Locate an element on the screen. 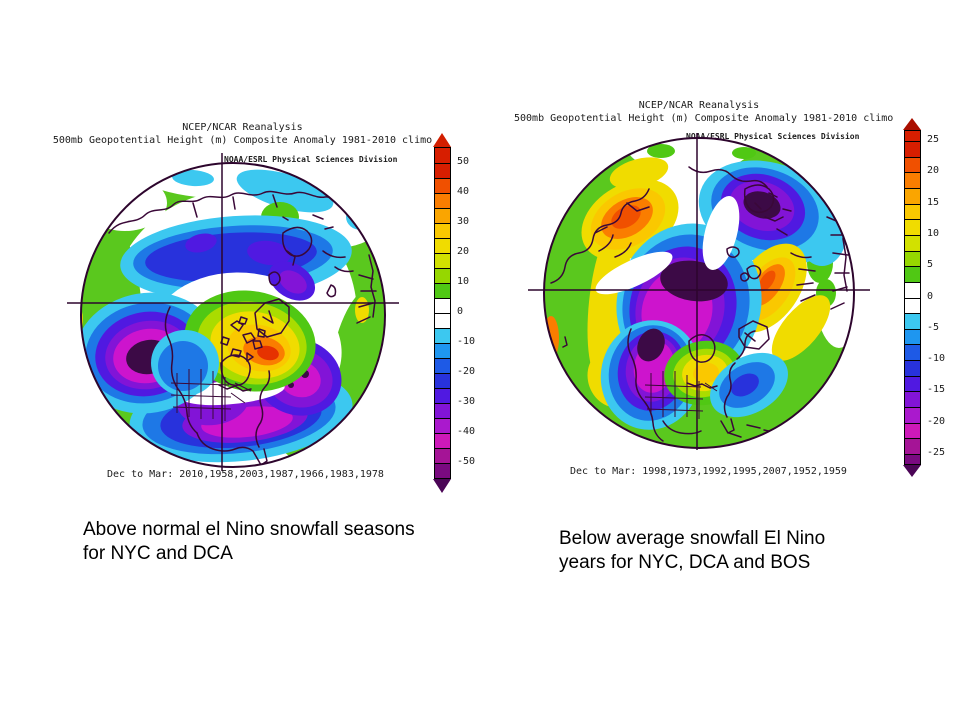  right-map-state-borders is located at coordinates (681, 395).